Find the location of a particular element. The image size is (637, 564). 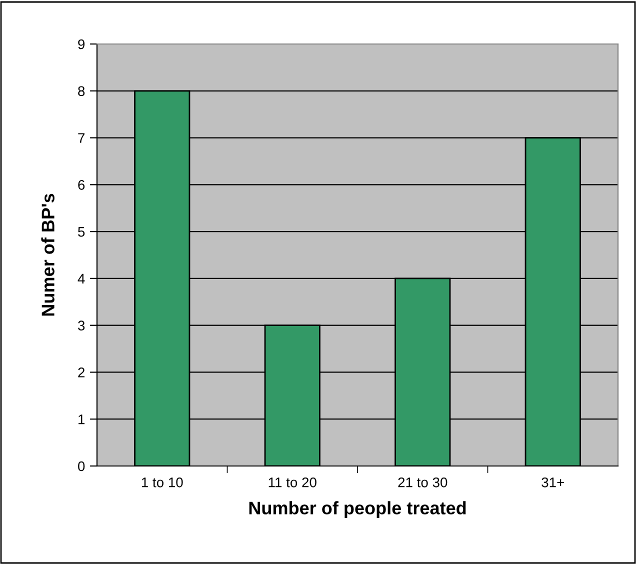

x-tick-label: 11 to 20 is located at coordinates (292, 482).